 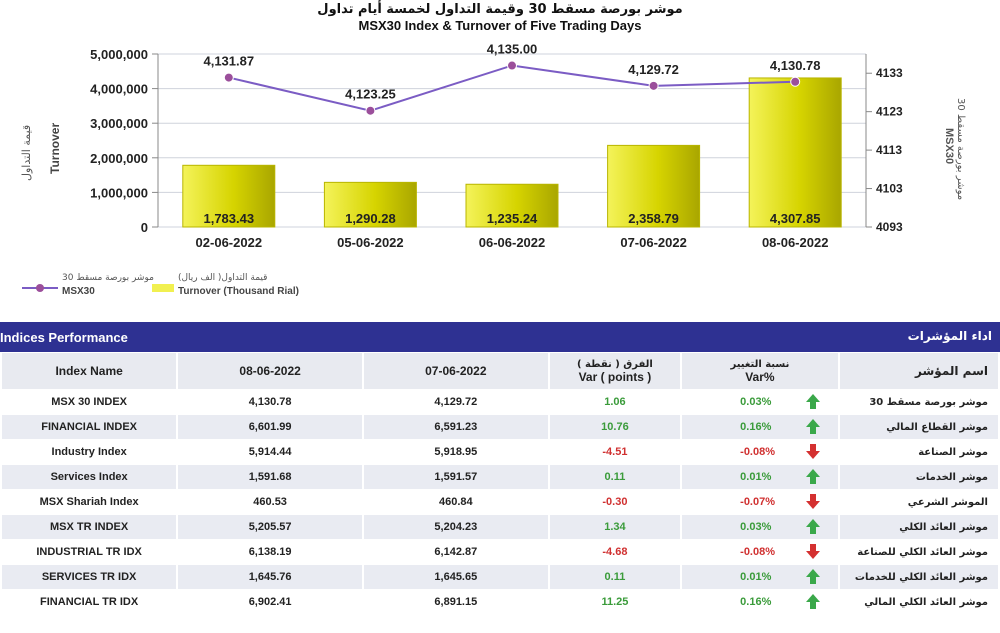 I want to click on panel-title-arabic: اداء المؤشرات, so click(x=949, y=336).